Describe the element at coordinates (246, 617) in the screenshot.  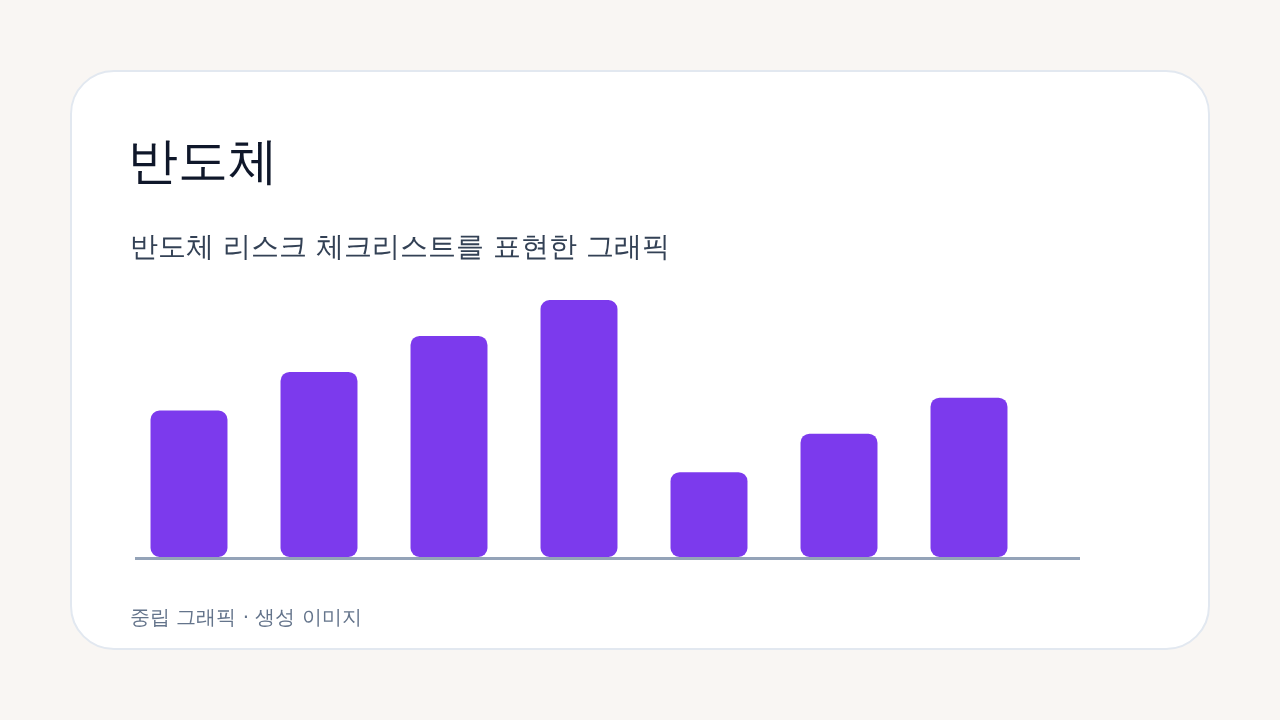
I see `text: 중립 그래픽 · 생성 이미지` at that location.